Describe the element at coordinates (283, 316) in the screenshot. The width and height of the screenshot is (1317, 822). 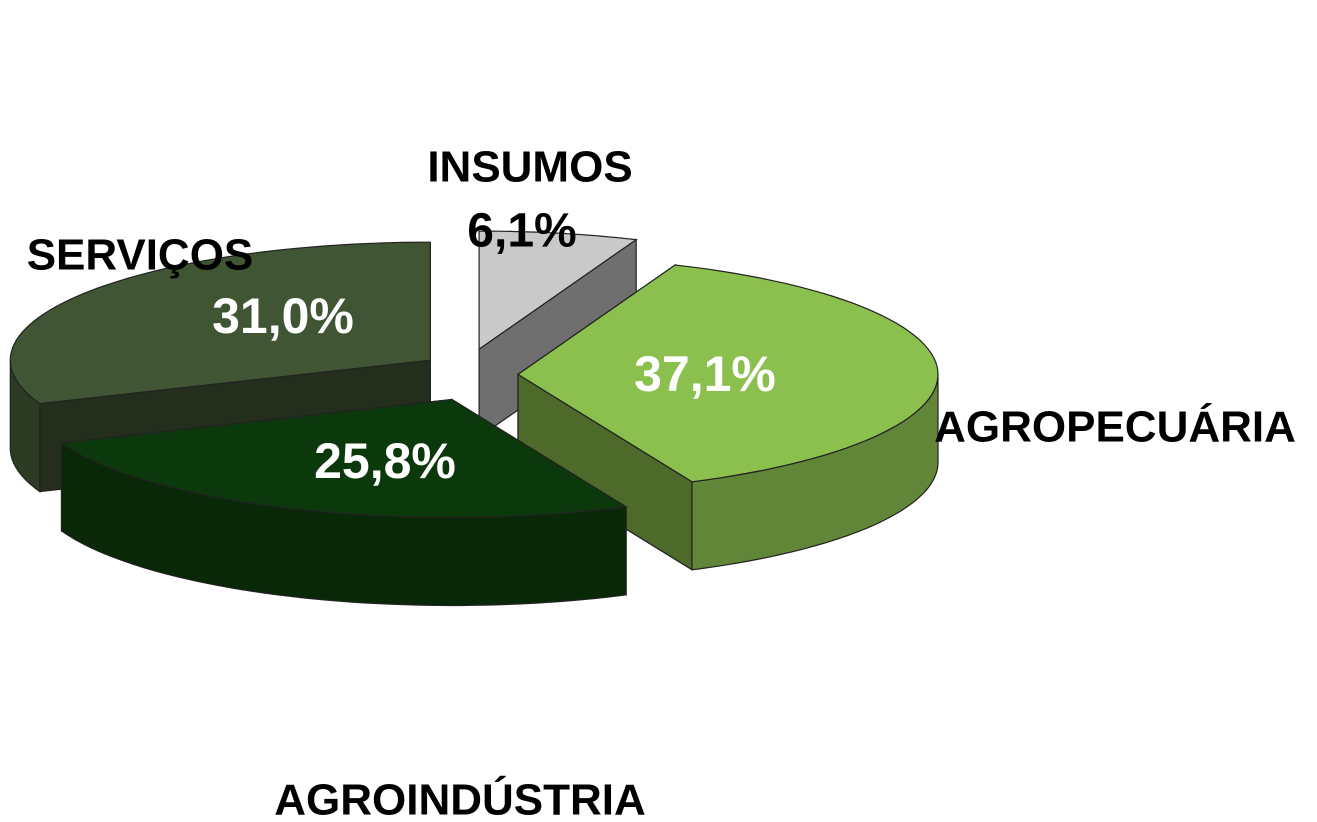
I see `value-label: 31,0%` at that location.